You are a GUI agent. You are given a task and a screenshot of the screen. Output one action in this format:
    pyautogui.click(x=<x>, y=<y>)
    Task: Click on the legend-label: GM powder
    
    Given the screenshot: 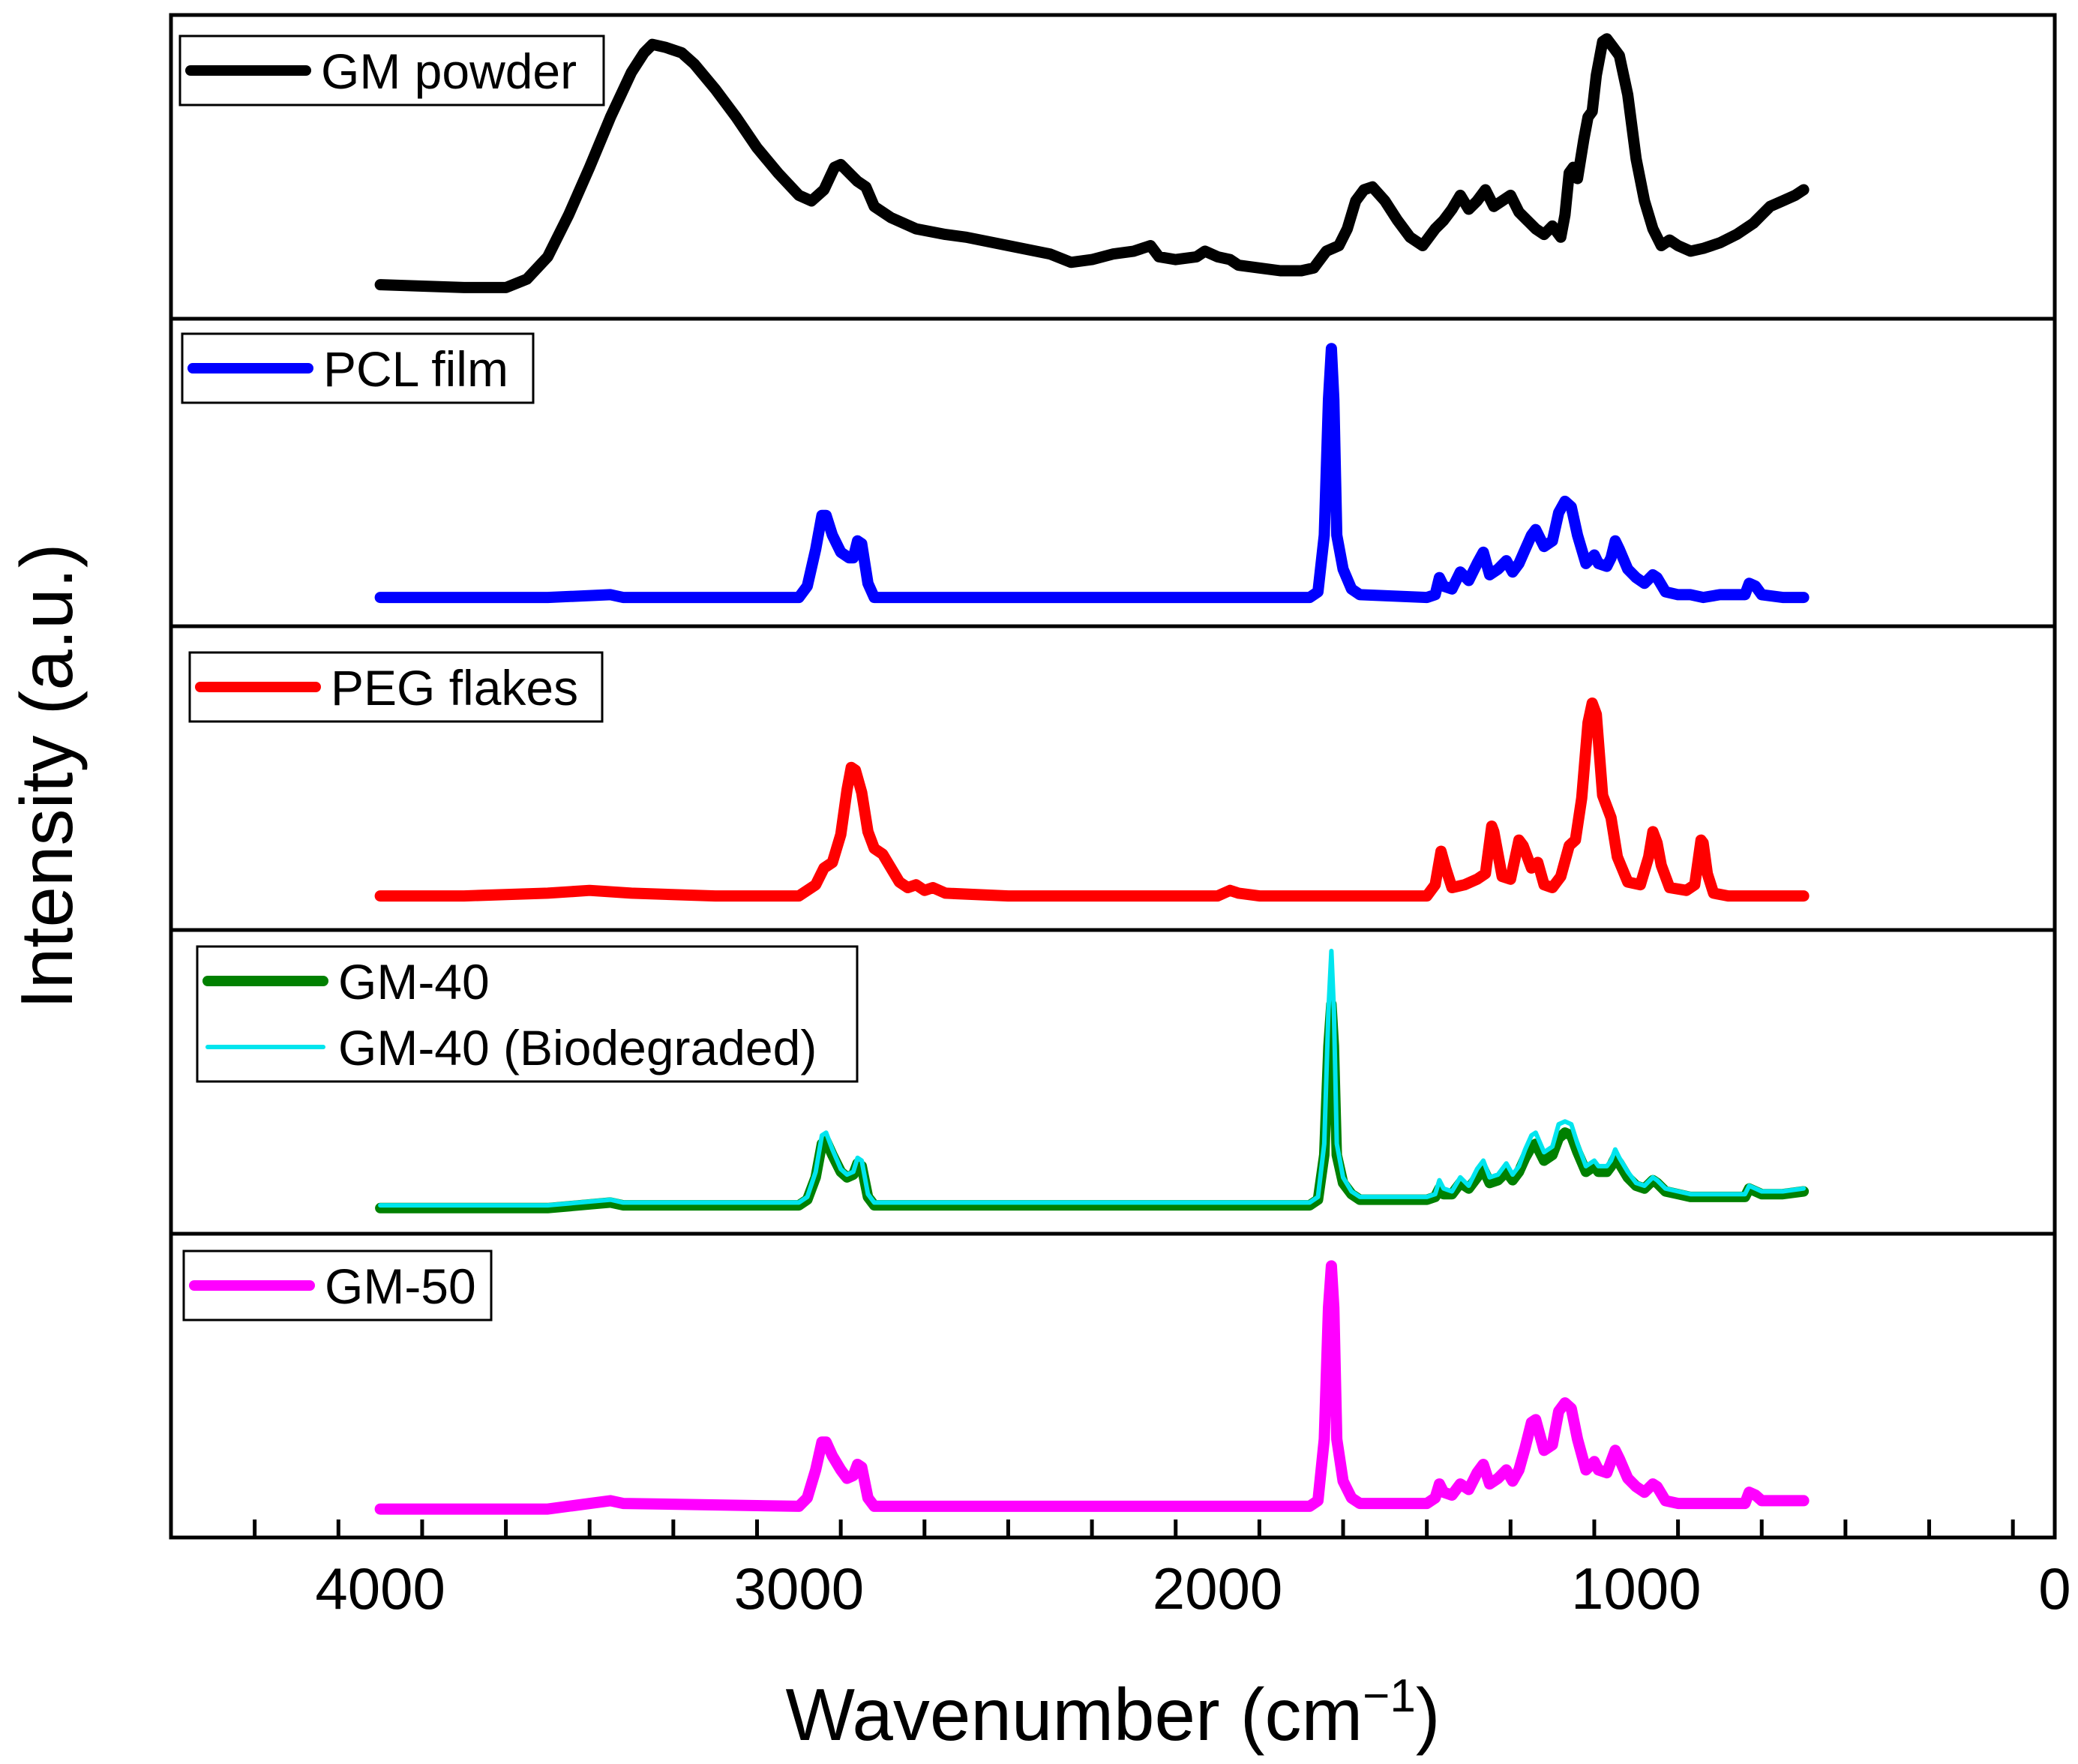 What is the action you would take?
    pyautogui.click(x=449, y=71)
    